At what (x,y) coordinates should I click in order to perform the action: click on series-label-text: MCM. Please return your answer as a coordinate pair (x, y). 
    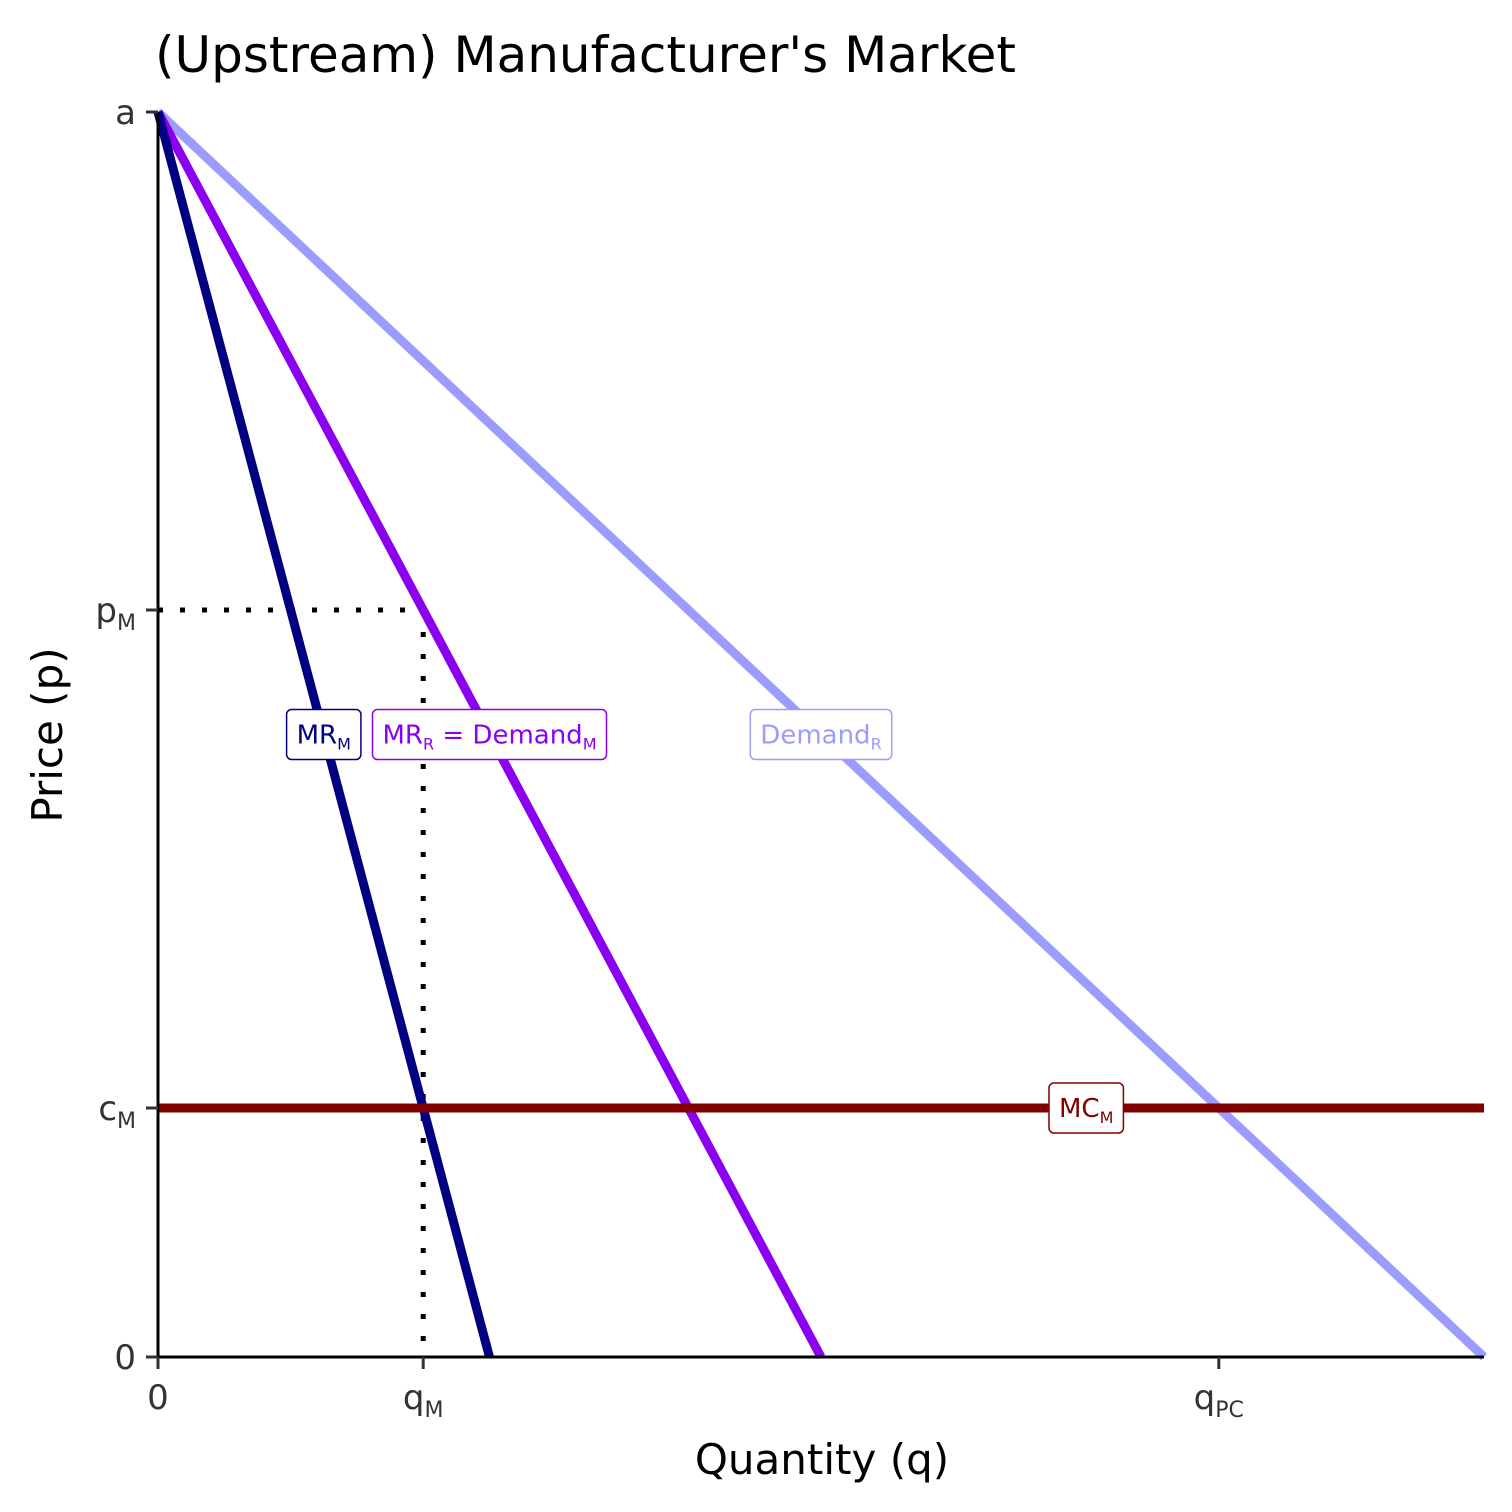
    Looking at the image, I should click on (1086, 1110).